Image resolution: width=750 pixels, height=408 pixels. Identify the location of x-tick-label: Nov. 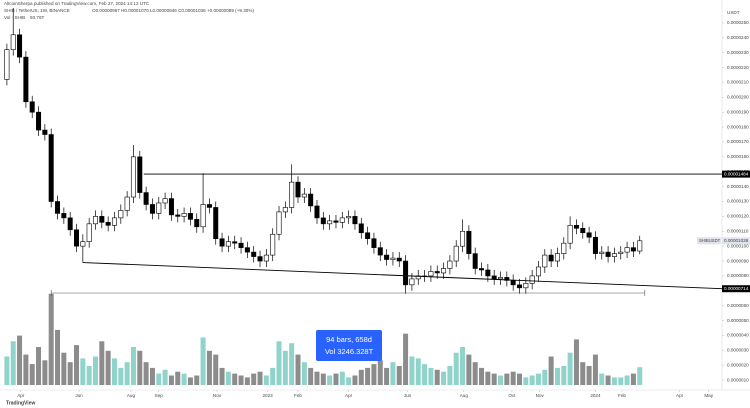
(540, 395).